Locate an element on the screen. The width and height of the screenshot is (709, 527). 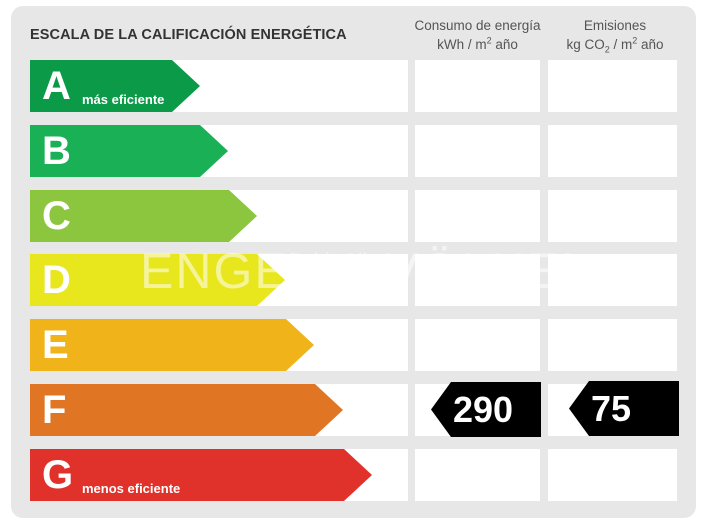
rating-letter: C is located at coordinates (56, 216).